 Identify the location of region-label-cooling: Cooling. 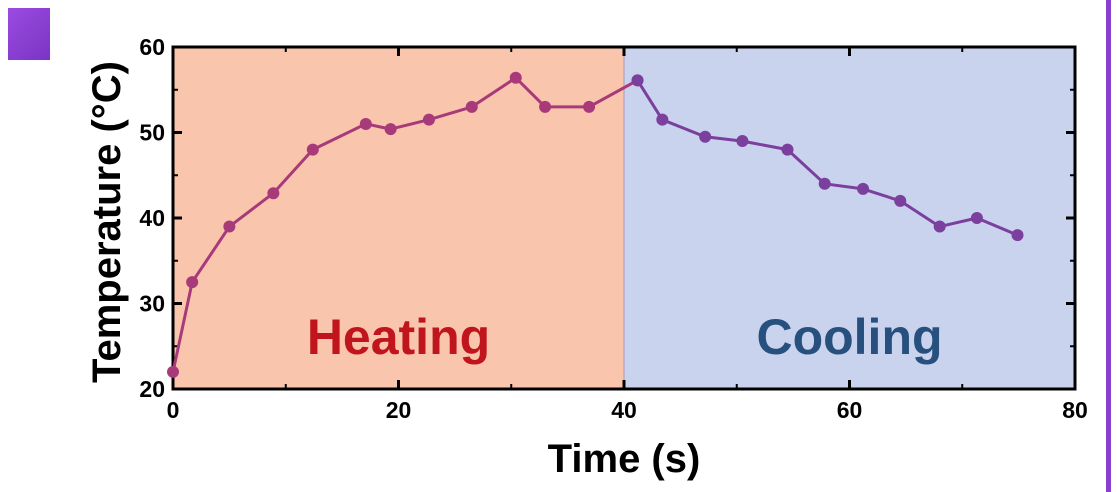
(849, 337).